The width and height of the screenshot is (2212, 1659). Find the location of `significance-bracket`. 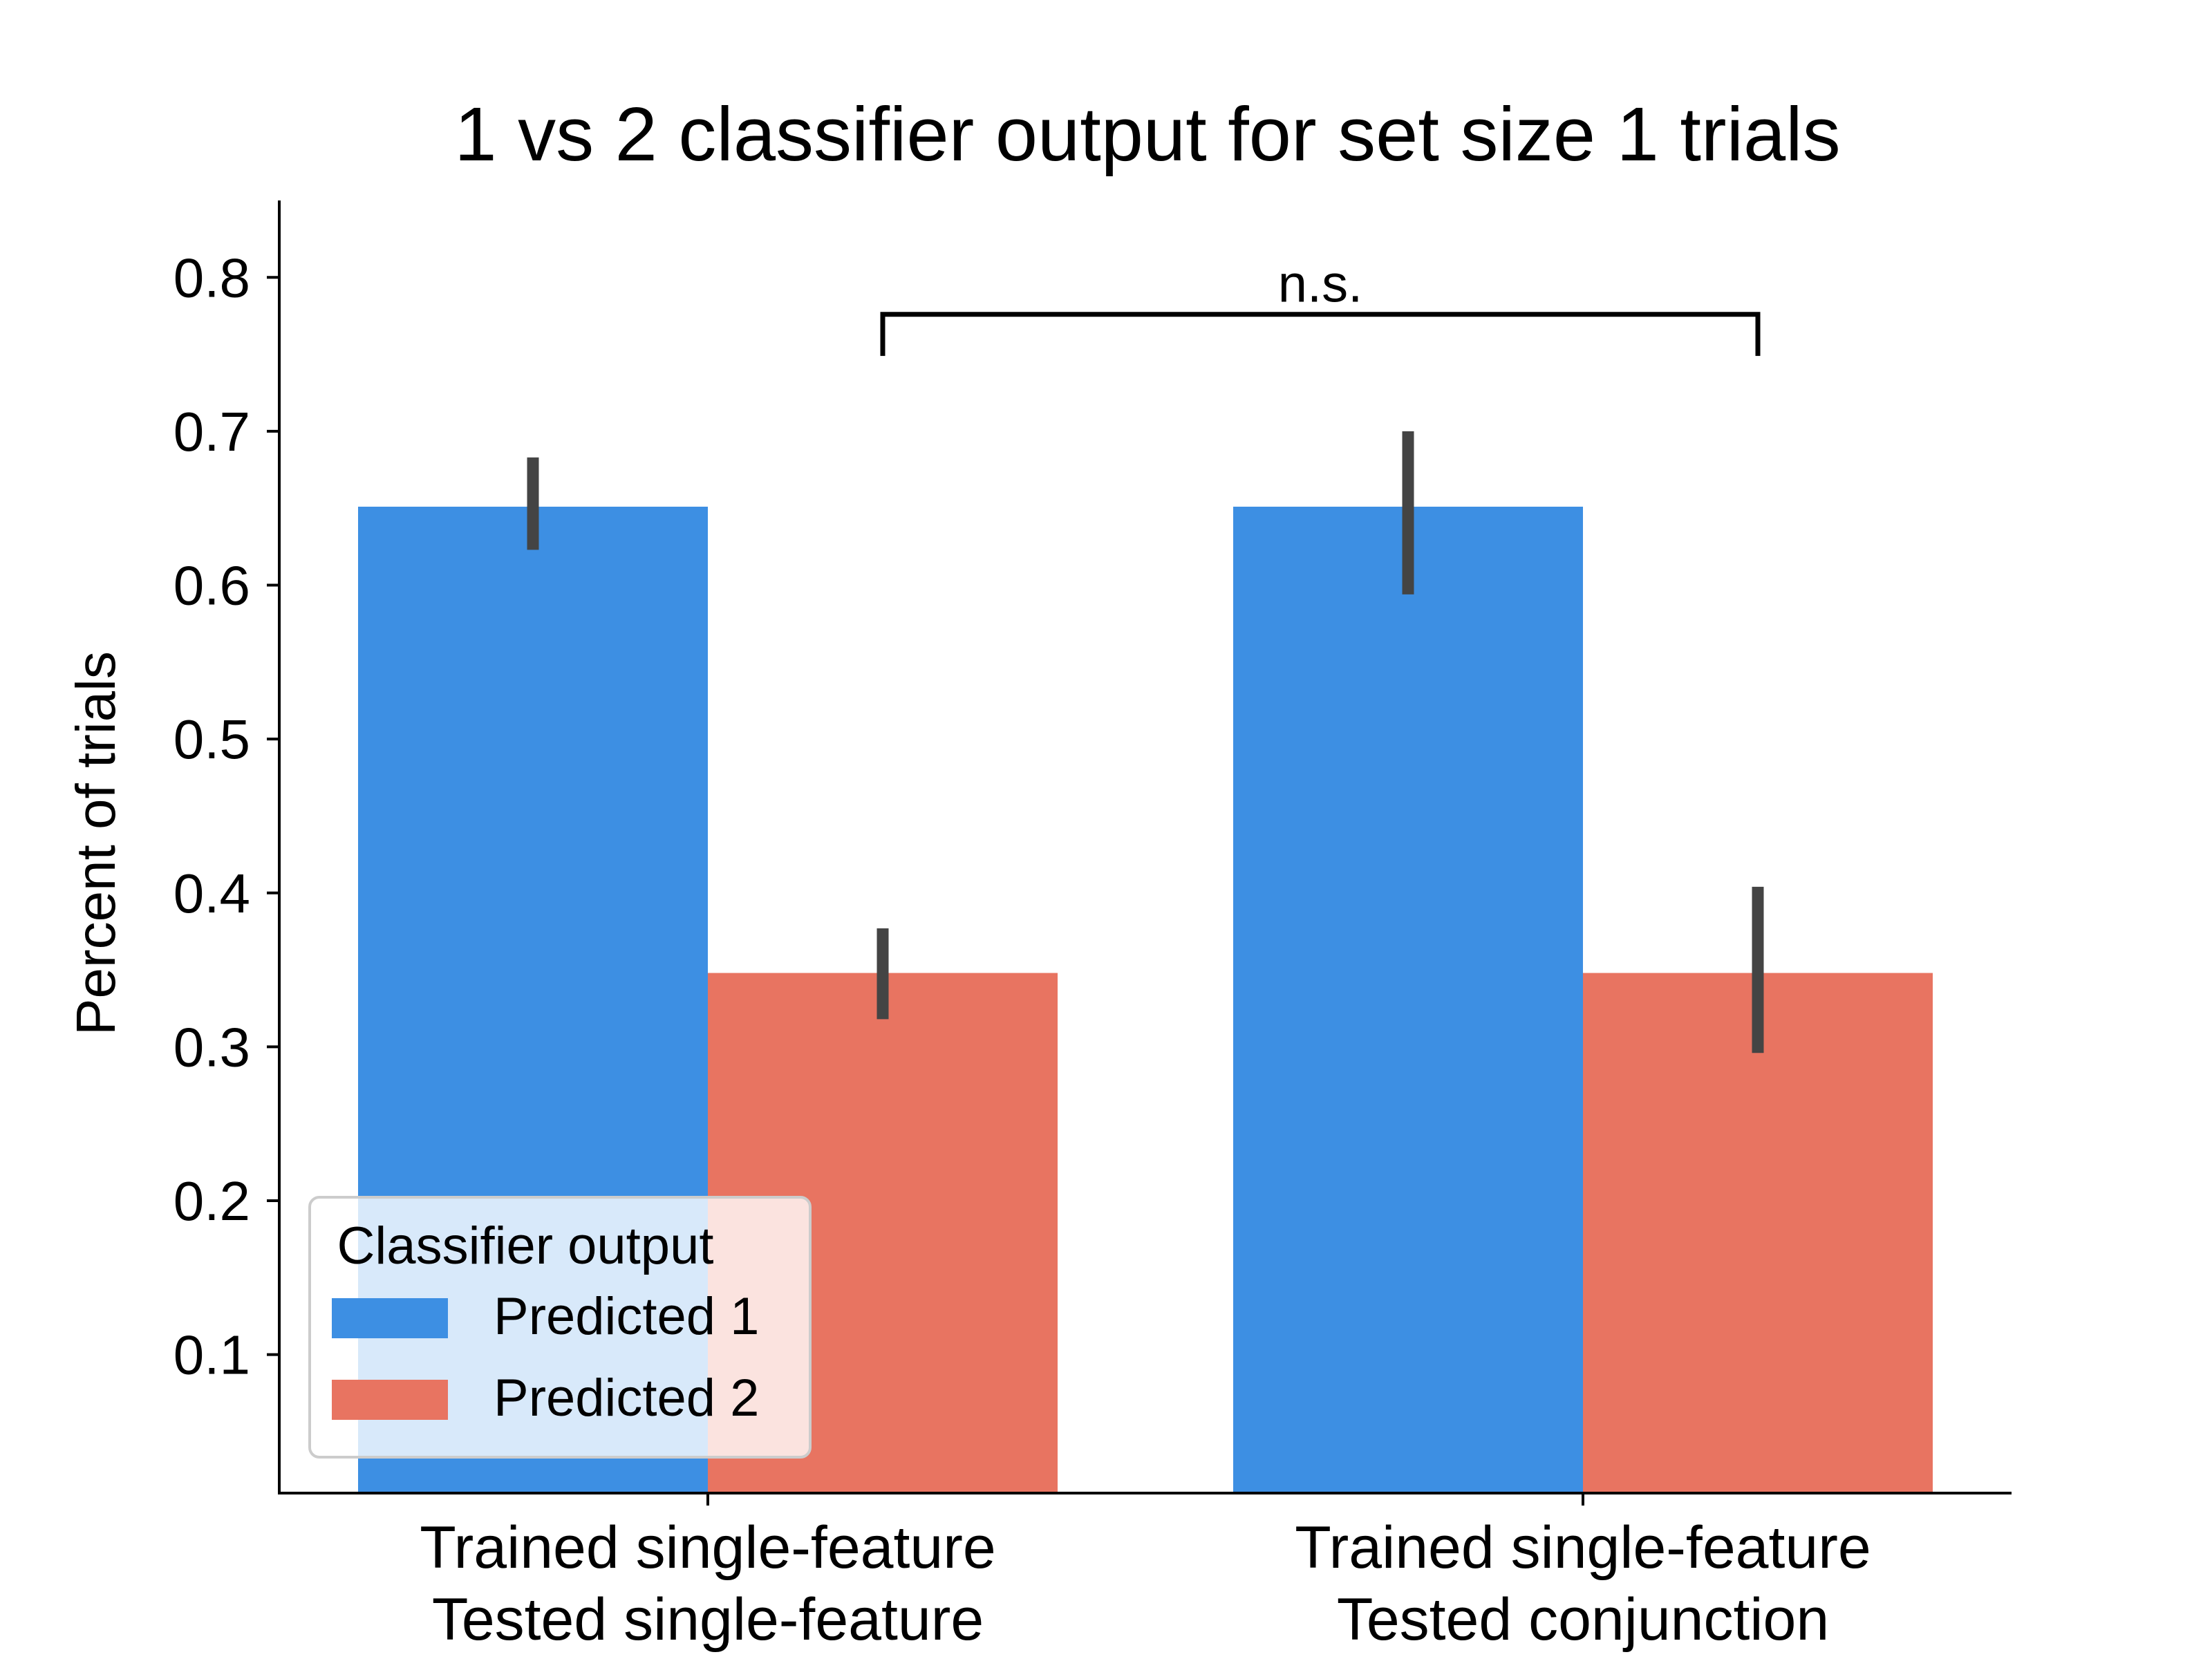

significance-bracket is located at coordinates (1320, 334).